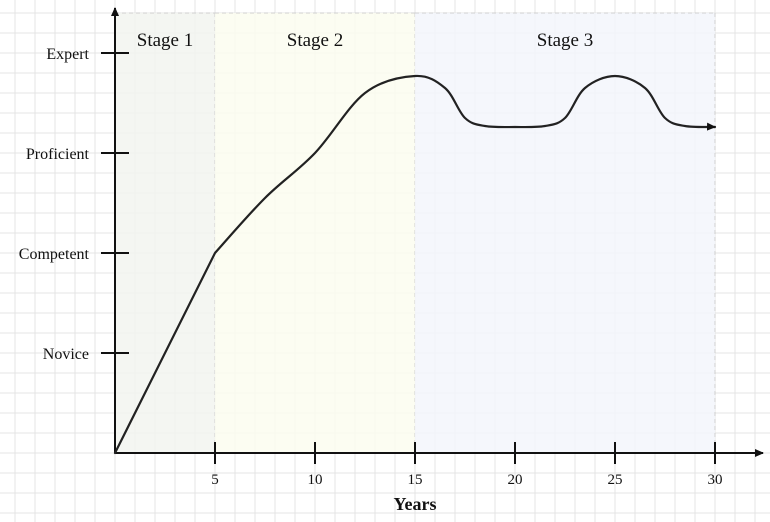 The width and height of the screenshot is (770, 522). Describe the element at coordinates (54, 254) in the screenshot. I see `y-tick-label-competent: Competent` at that location.